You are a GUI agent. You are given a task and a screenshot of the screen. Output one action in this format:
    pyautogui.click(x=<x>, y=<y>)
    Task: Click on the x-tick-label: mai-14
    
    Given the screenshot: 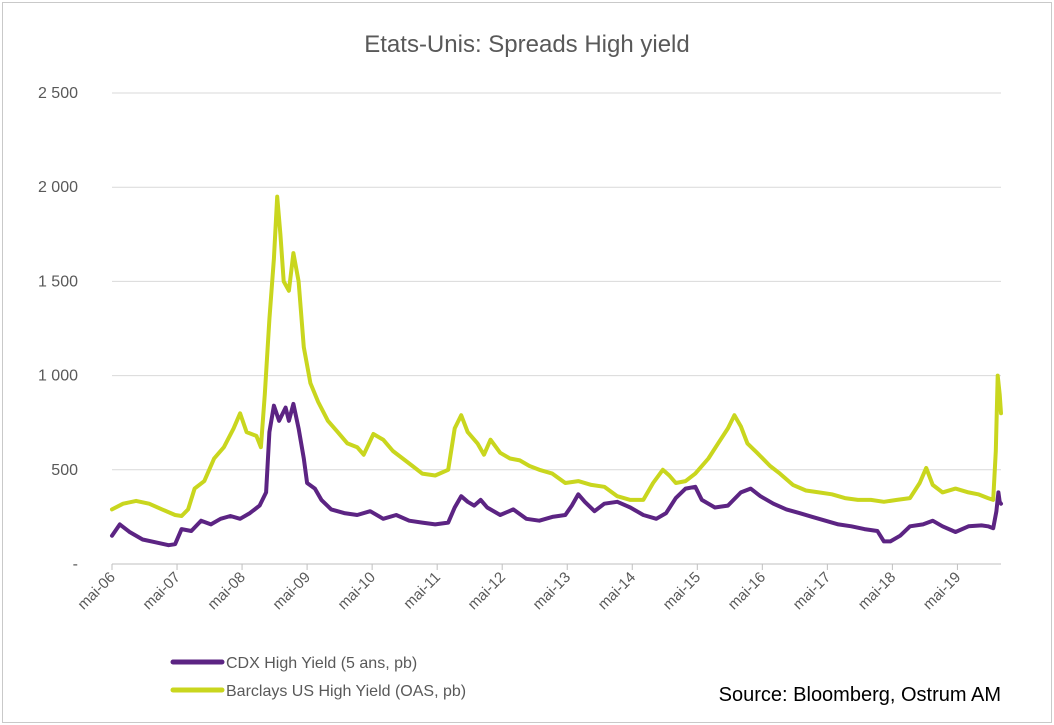 What is the action you would take?
    pyautogui.click(x=617, y=591)
    